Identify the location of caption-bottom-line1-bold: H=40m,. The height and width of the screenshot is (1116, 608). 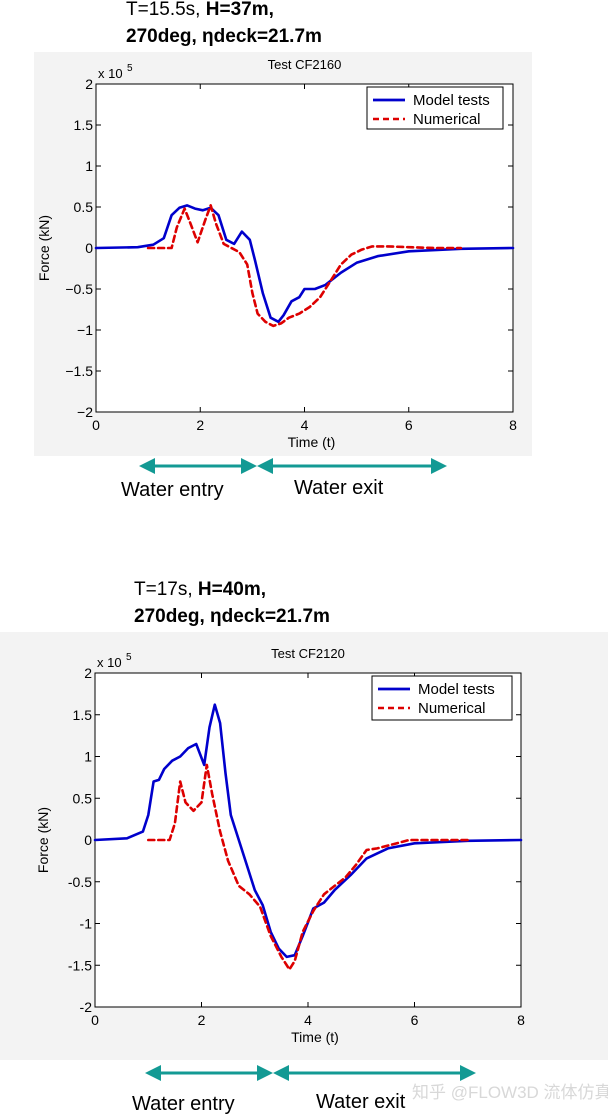
(232, 589).